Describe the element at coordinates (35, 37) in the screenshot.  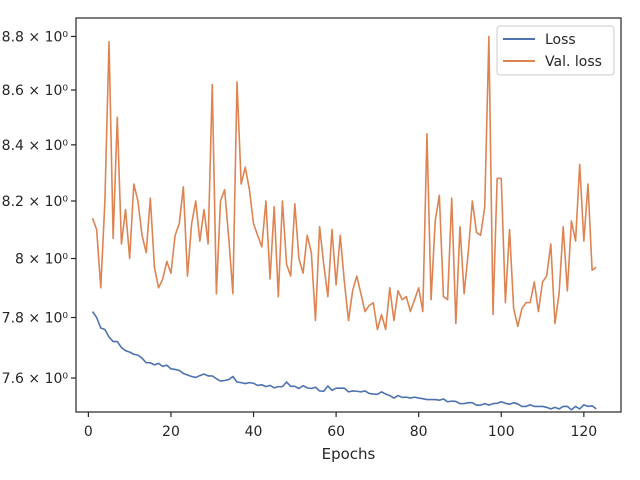
I see `y-tick-label: 8.8 × 10⁰` at that location.